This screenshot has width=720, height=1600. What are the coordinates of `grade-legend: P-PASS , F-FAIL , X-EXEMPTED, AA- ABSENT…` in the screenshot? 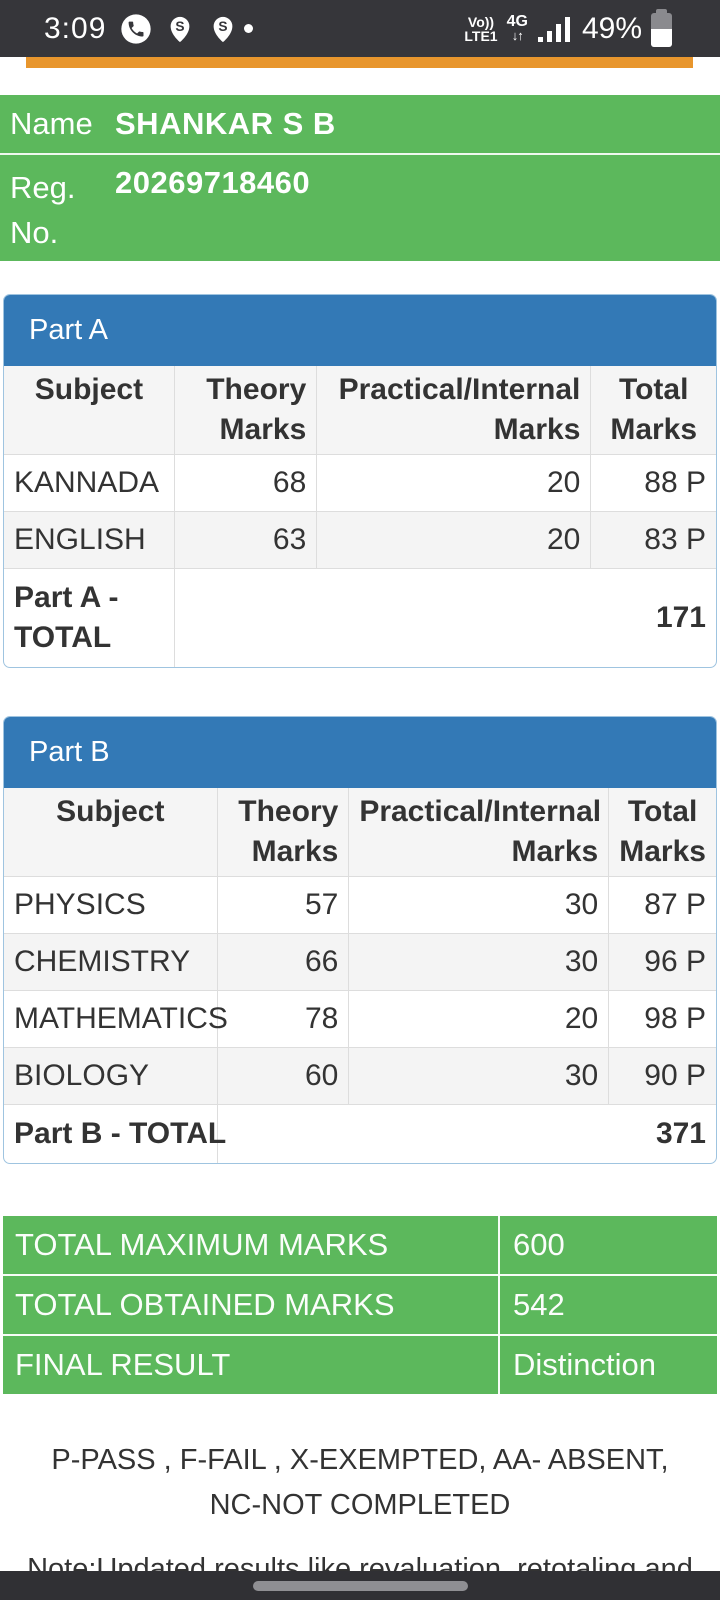 It's located at (360, 1482).